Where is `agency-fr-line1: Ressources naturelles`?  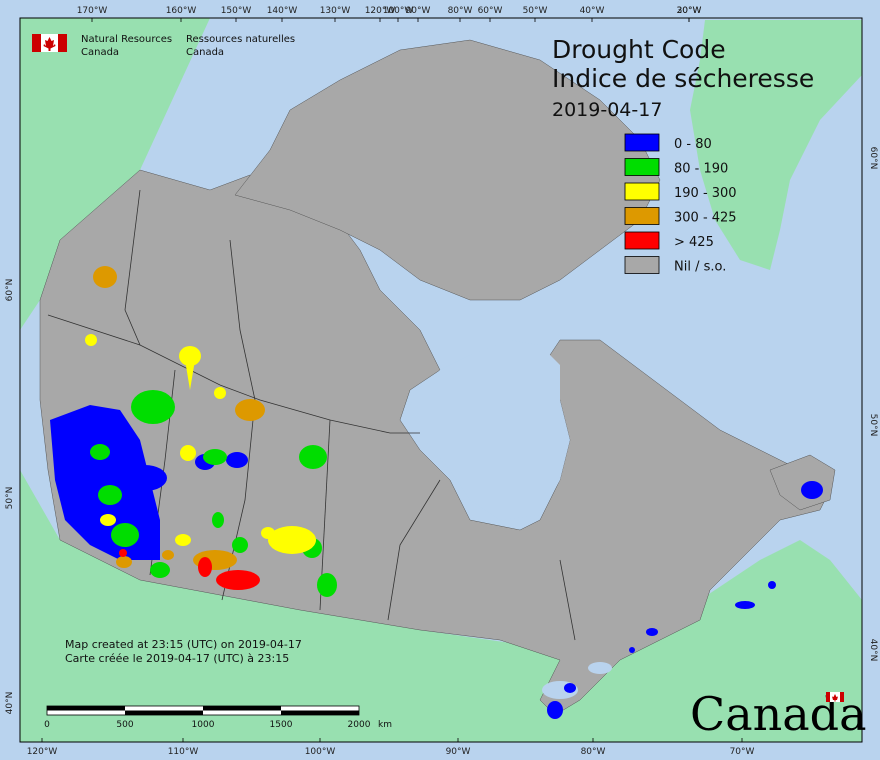
agency-fr-line1: Ressources naturelles is located at coordinates (240, 39).